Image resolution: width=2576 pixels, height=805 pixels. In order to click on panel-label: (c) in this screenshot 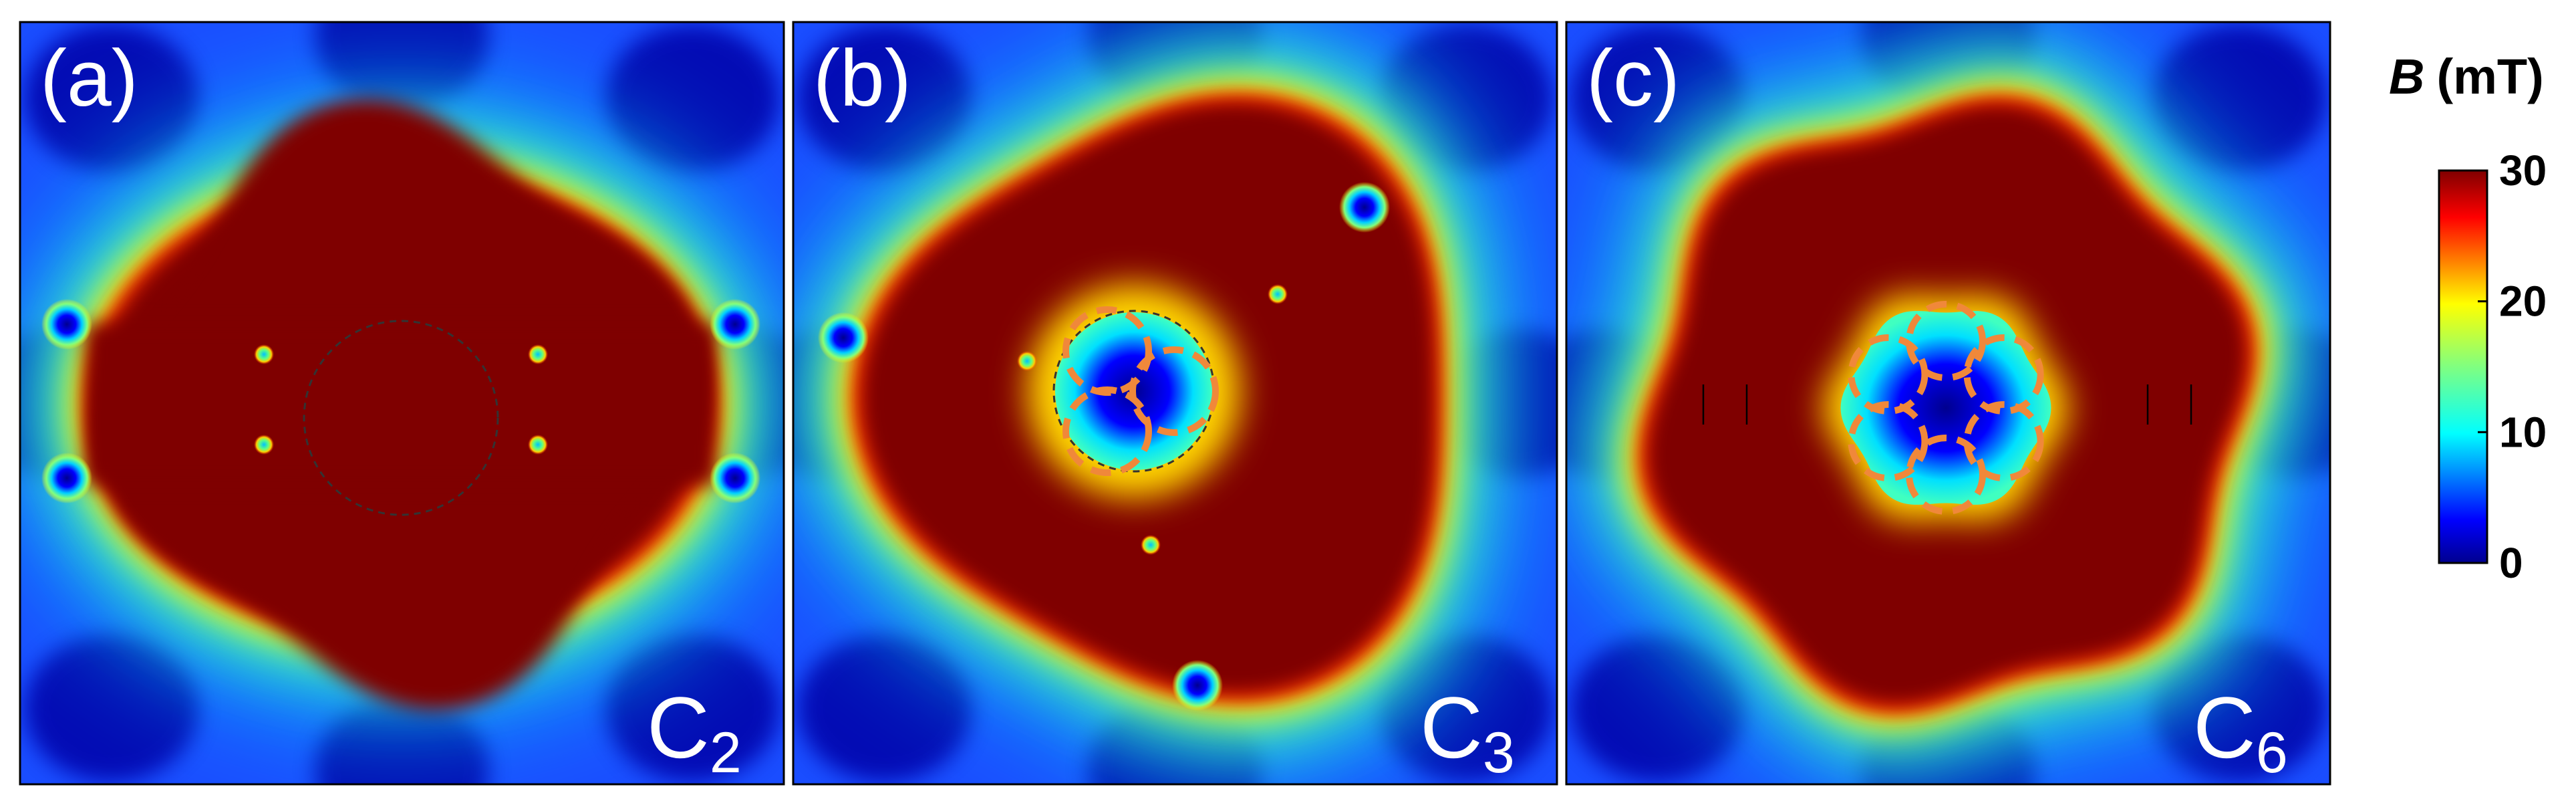, I will do `click(1633, 78)`.